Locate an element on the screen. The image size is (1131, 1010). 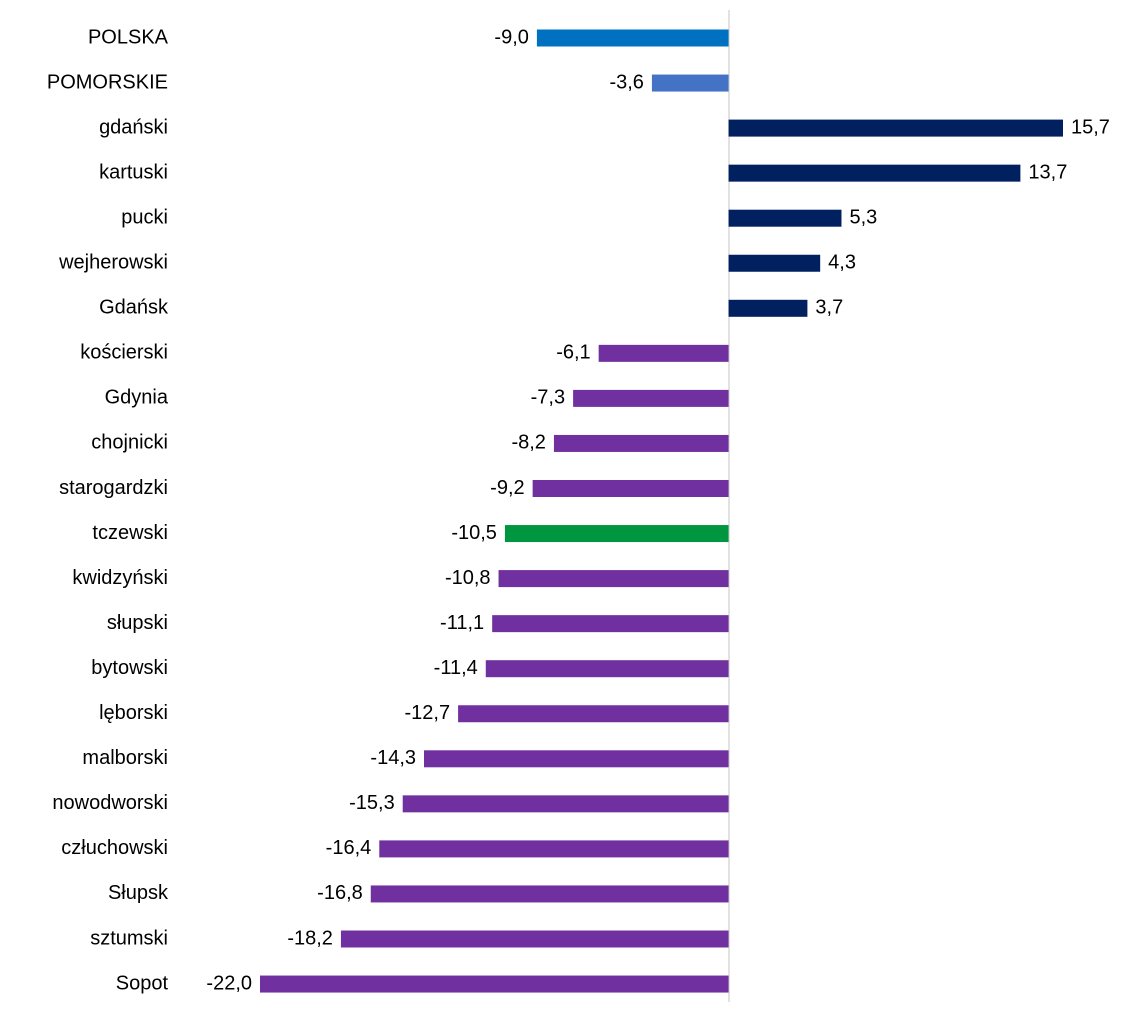
value-label: 15,7 is located at coordinates (1090, 127).